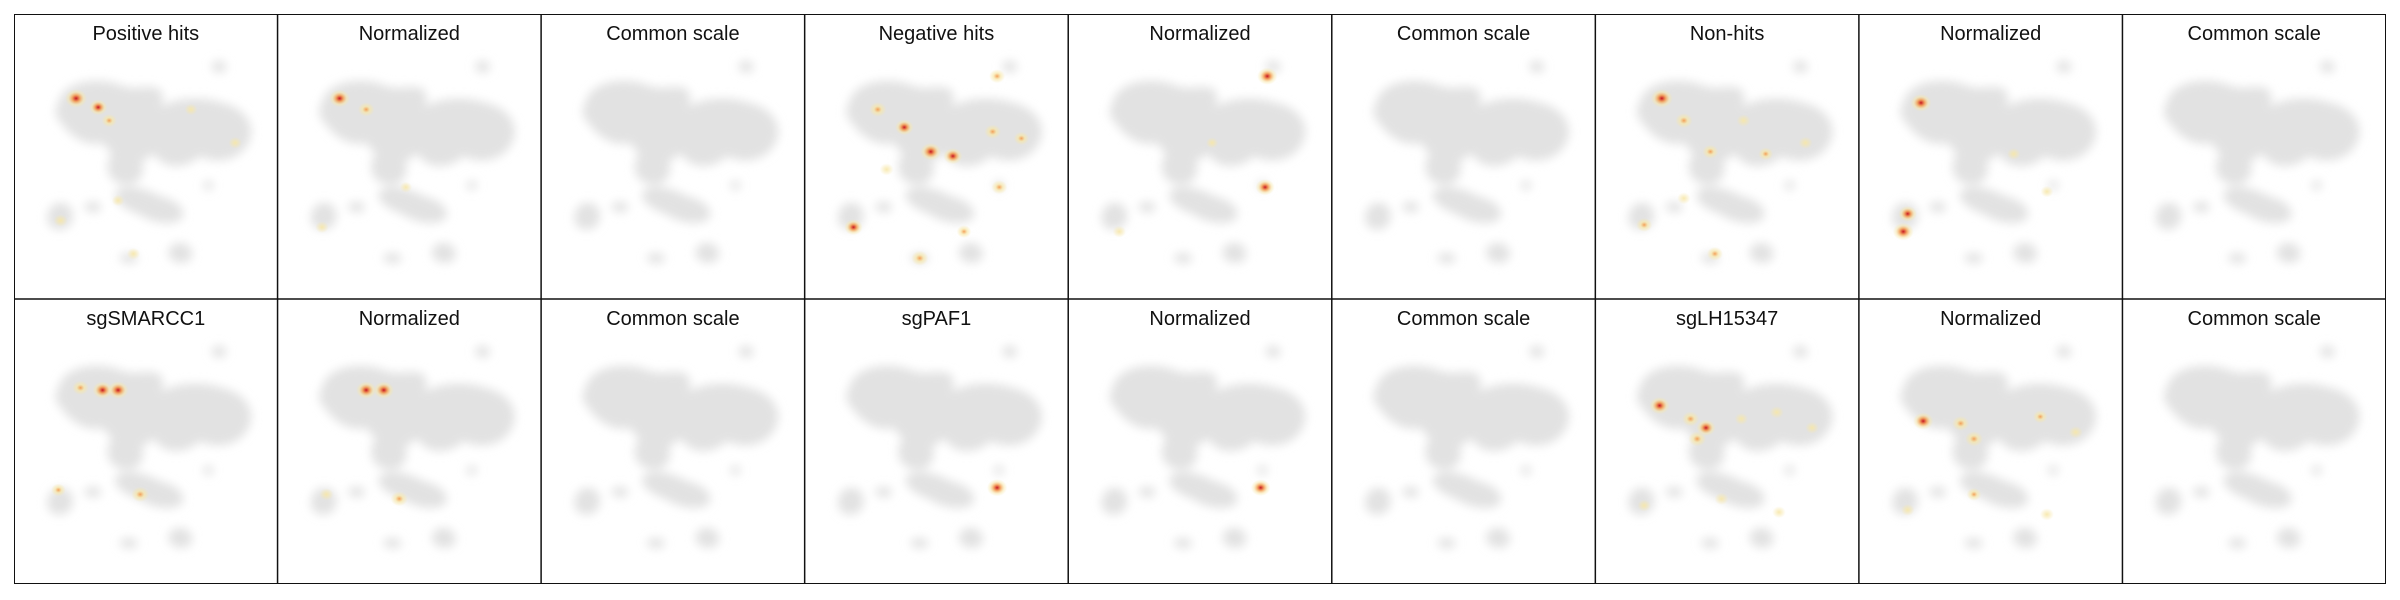 Image resolution: width=2400 pixels, height=600 pixels. Describe the element at coordinates (937, 319) in the screenshot. I see `panel-title: sgPAF1` at that location.